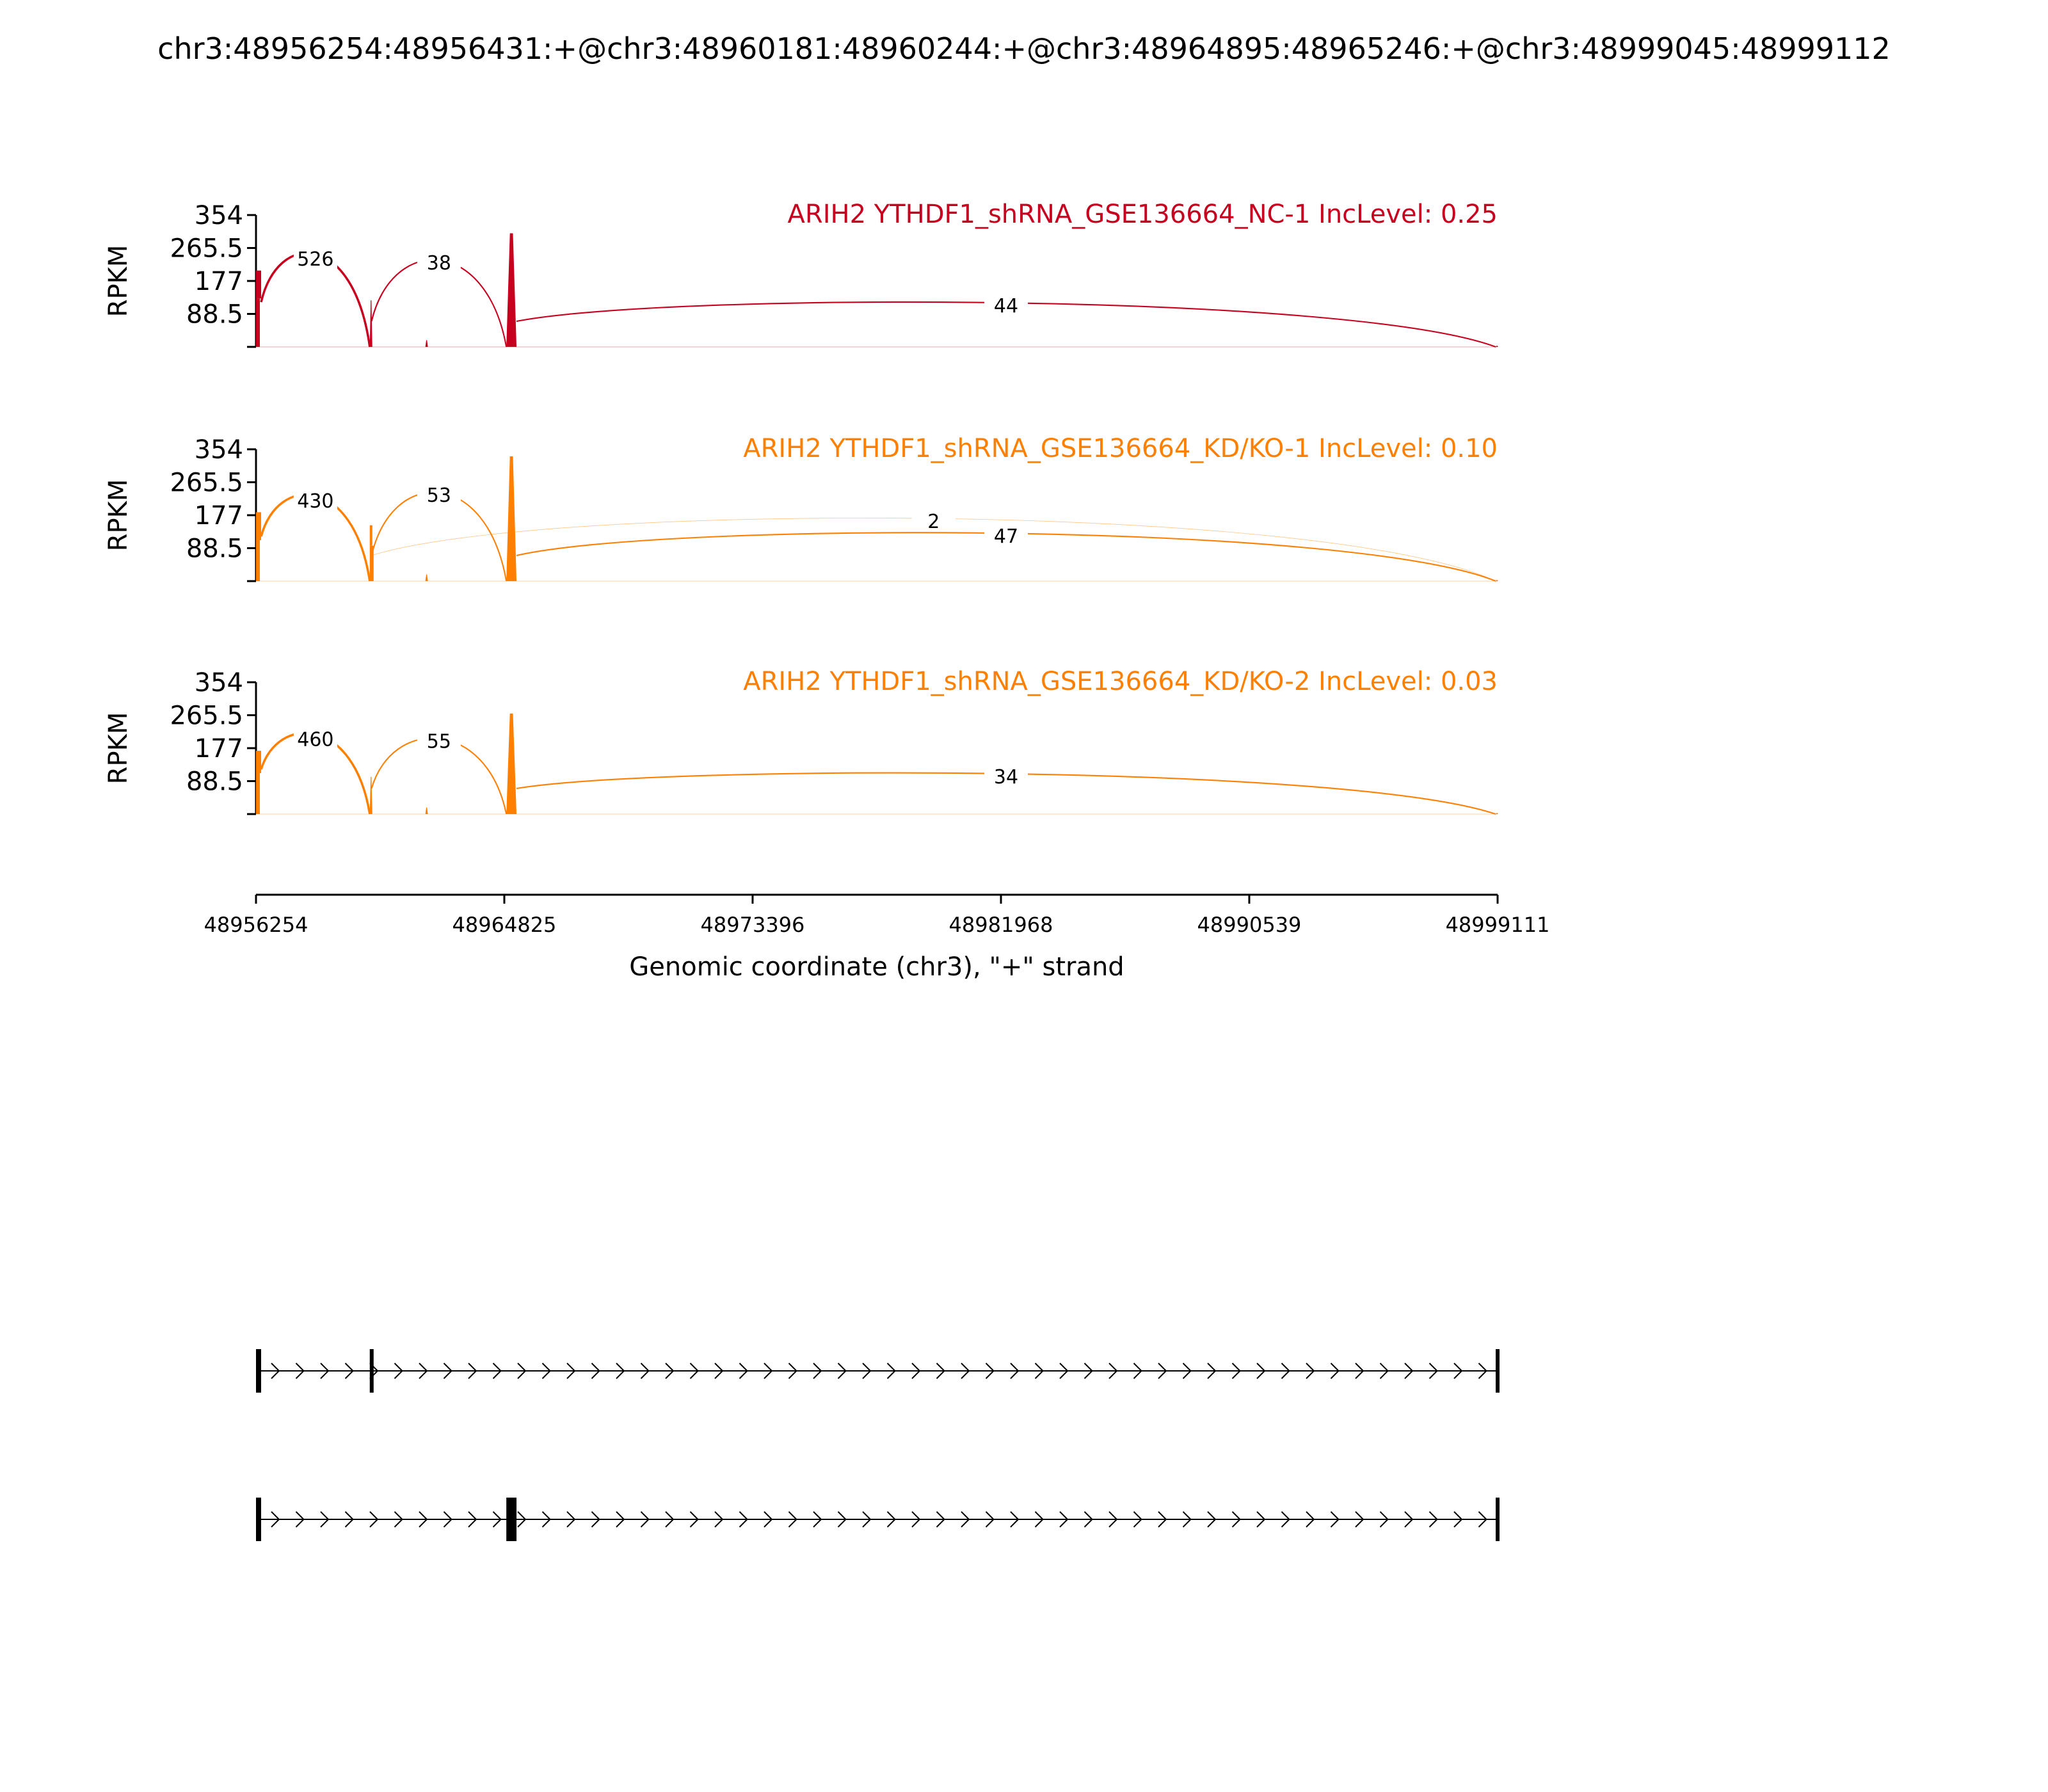  Describe the element at coordinates (219, 749) in the screenshot. I see `y-tick-label: 177` at that location.